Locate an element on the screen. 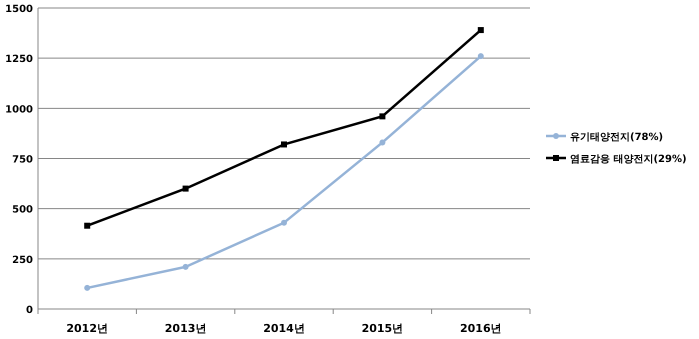 The height and width of the screenshot is (339, 699). y-tick-label: 1250 is located at coordinates (19, 60).